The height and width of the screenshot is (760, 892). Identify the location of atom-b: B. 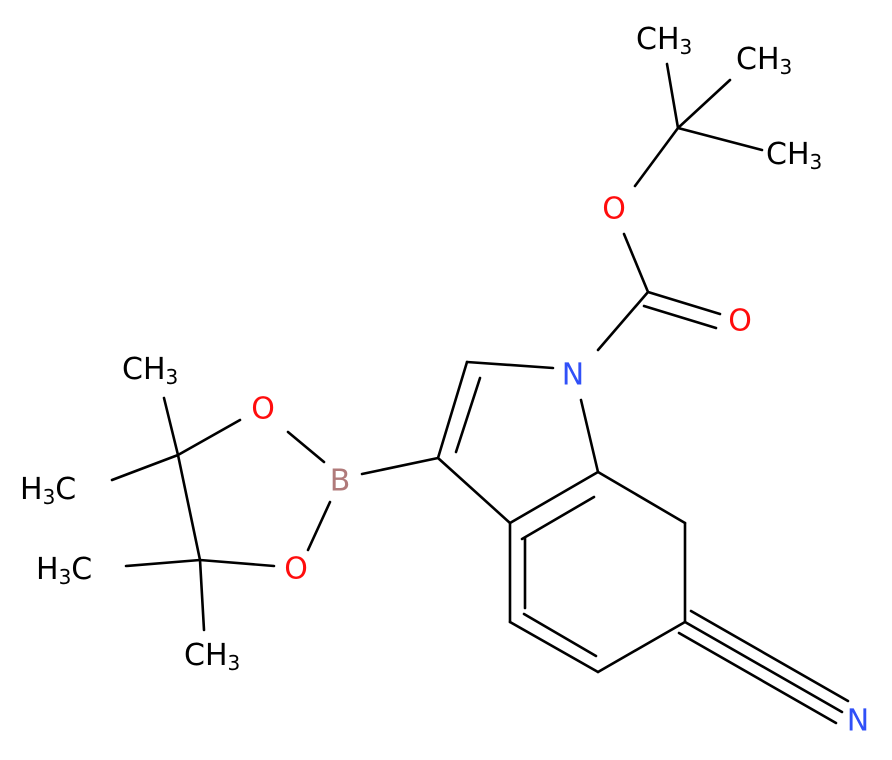
(340, 481).